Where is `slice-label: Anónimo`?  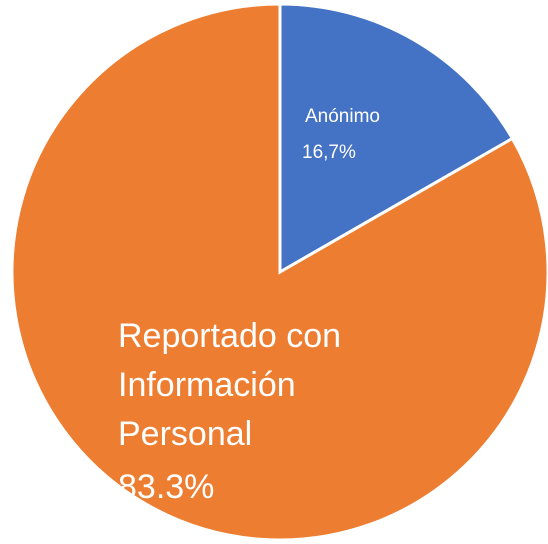
slice-label: Anónimo is located at coordinates (342, 116).